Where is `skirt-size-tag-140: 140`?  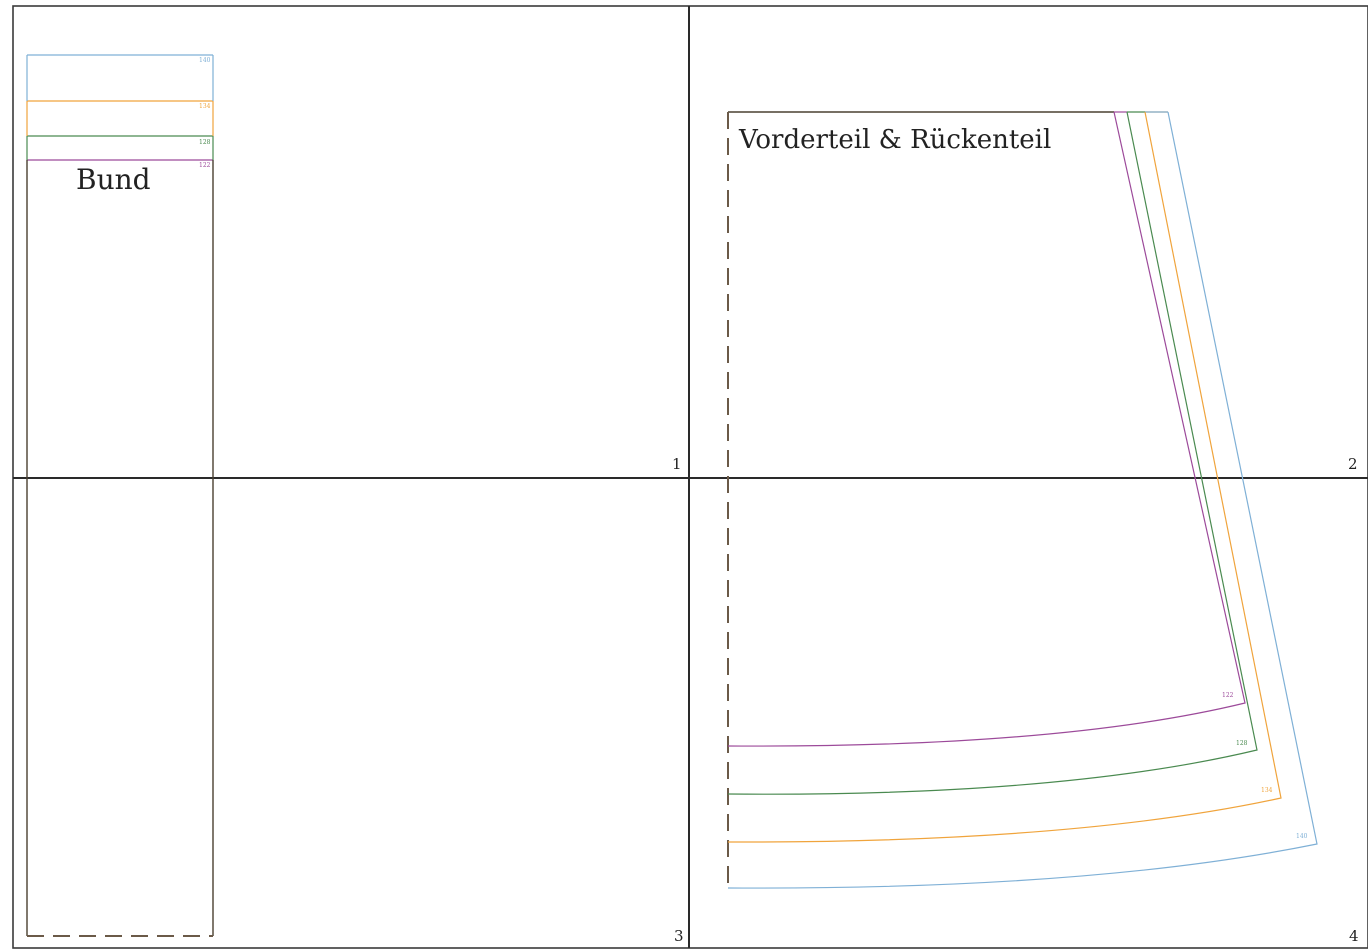 skirt-size-tag-140: 140 is located at coordinates (1302, 836).